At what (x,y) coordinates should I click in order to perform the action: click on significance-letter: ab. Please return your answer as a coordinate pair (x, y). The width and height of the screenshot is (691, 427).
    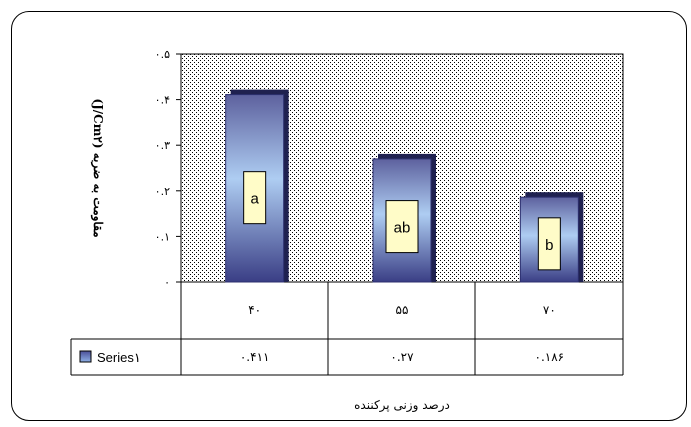
    Looking at the image, I should click on (402, 228).